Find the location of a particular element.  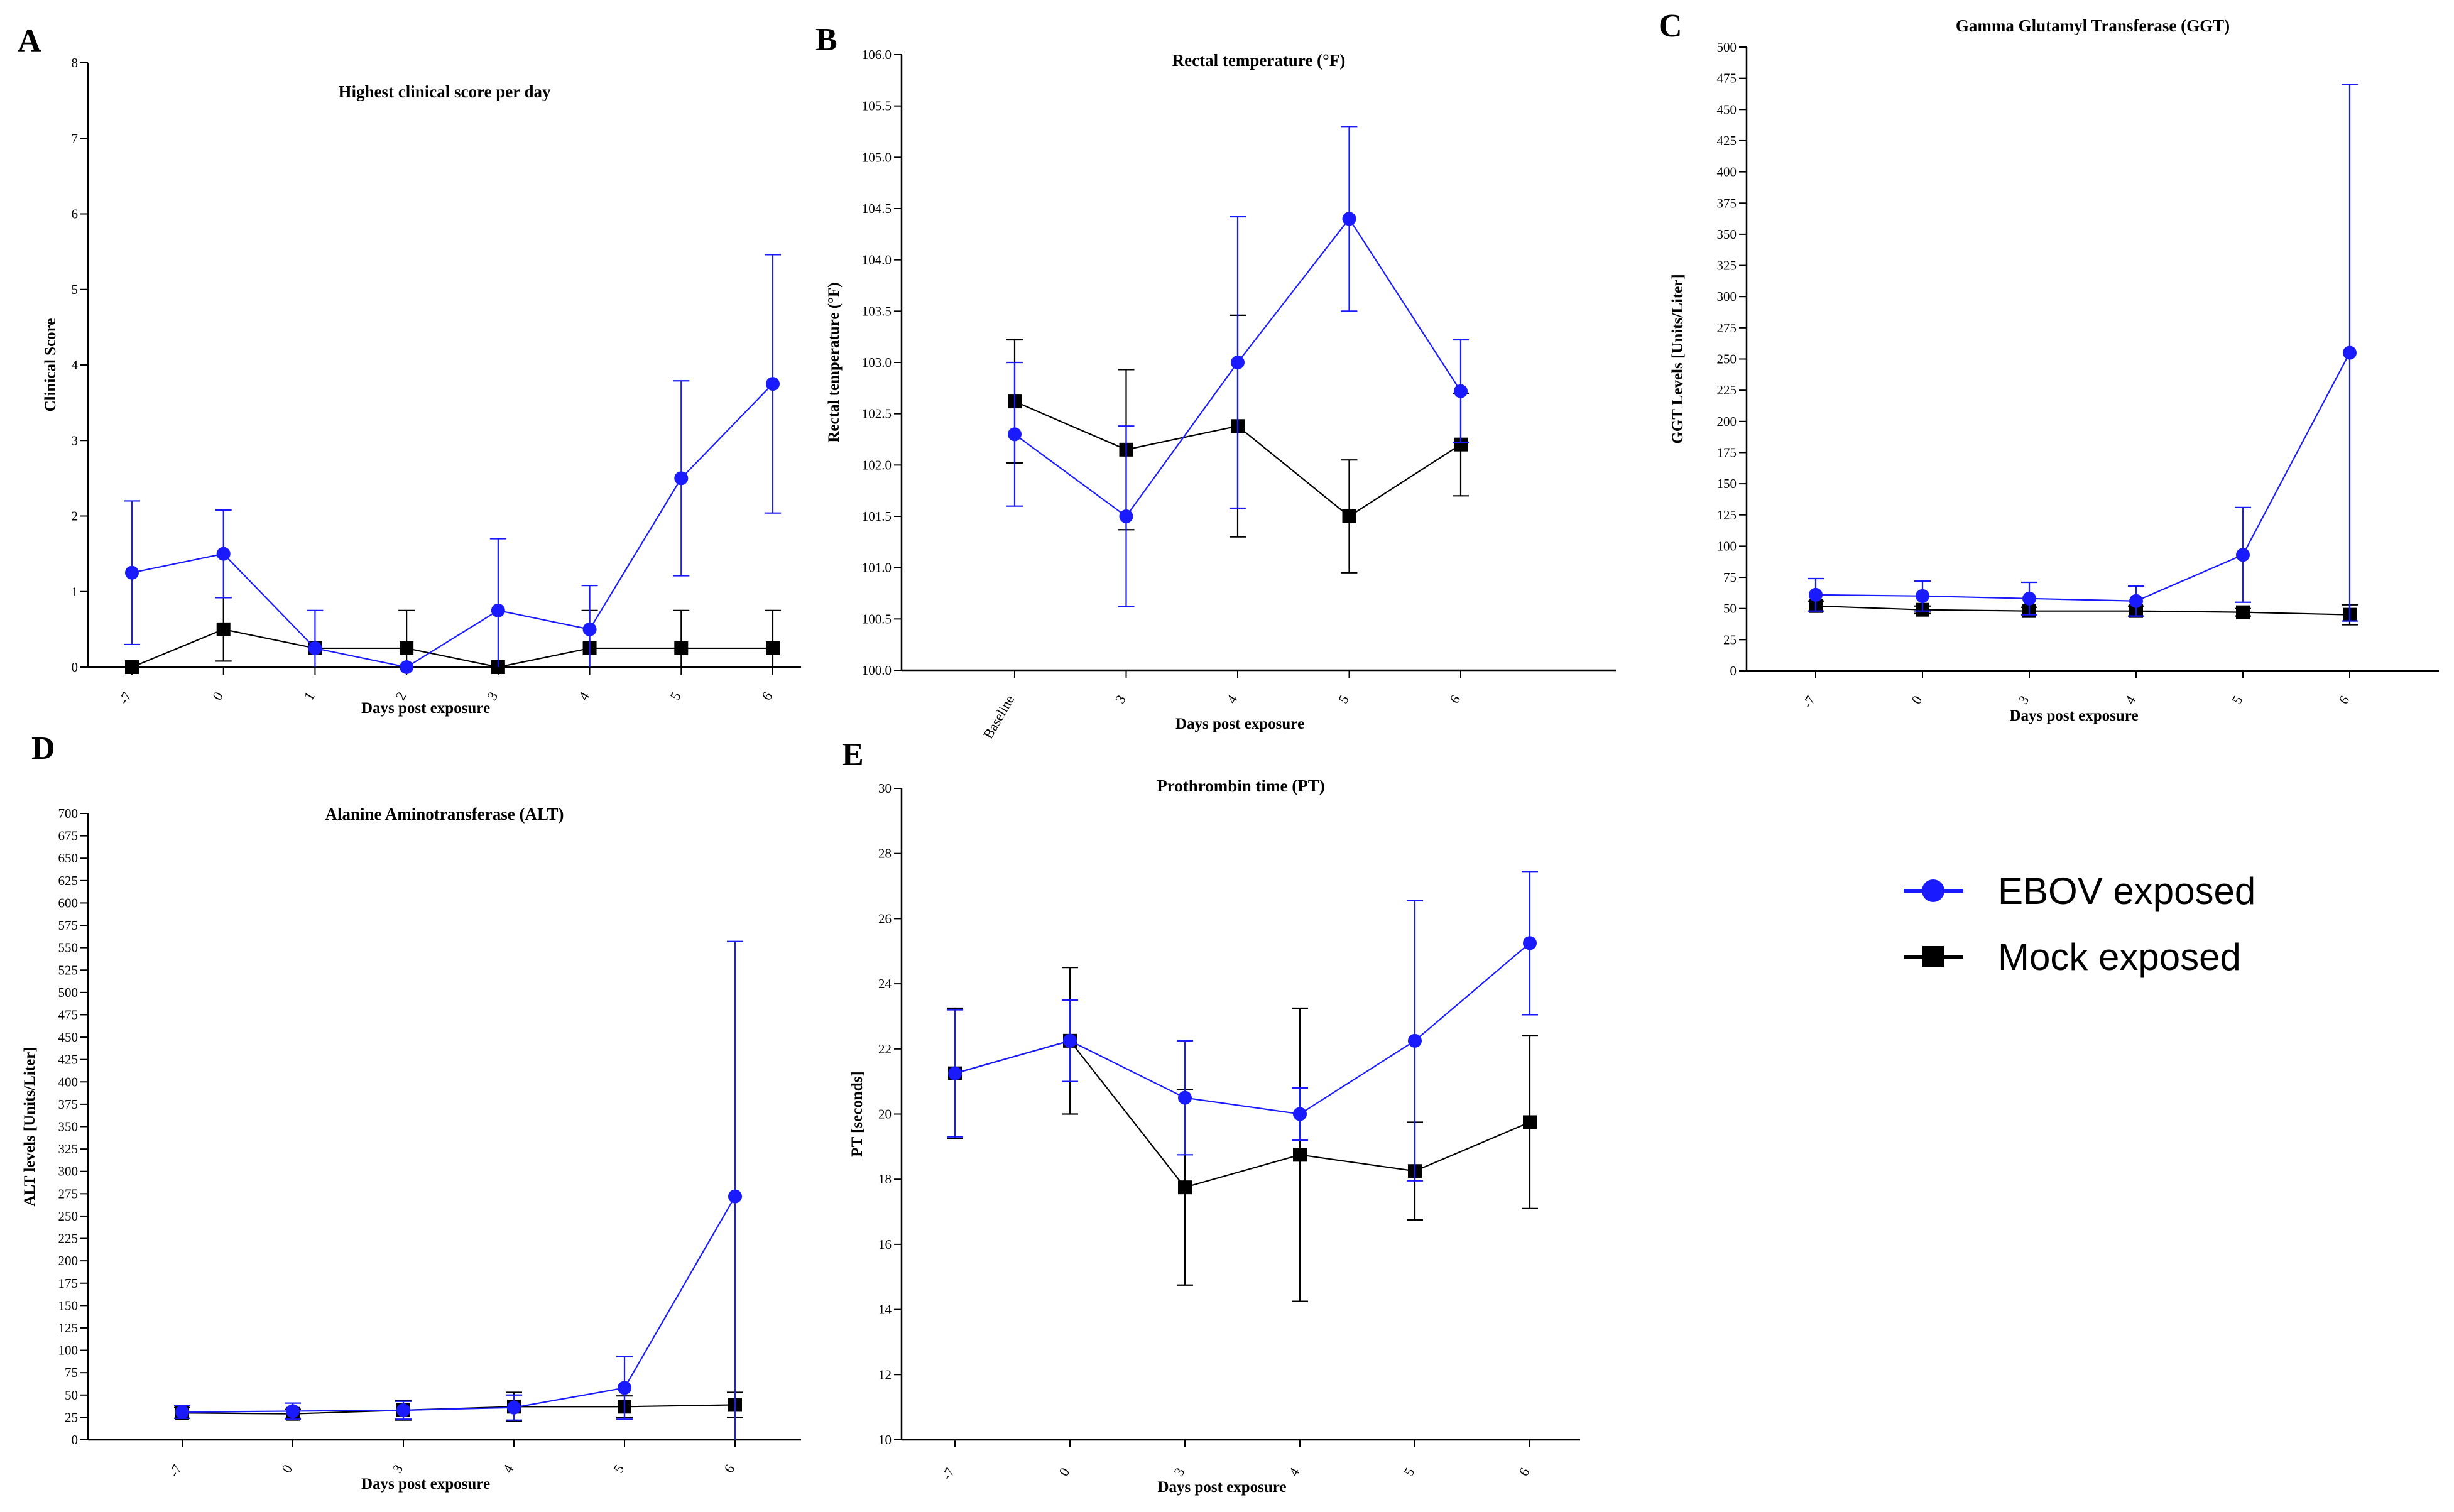

panel-d-mock-series is located at coordinates (458, 1406).